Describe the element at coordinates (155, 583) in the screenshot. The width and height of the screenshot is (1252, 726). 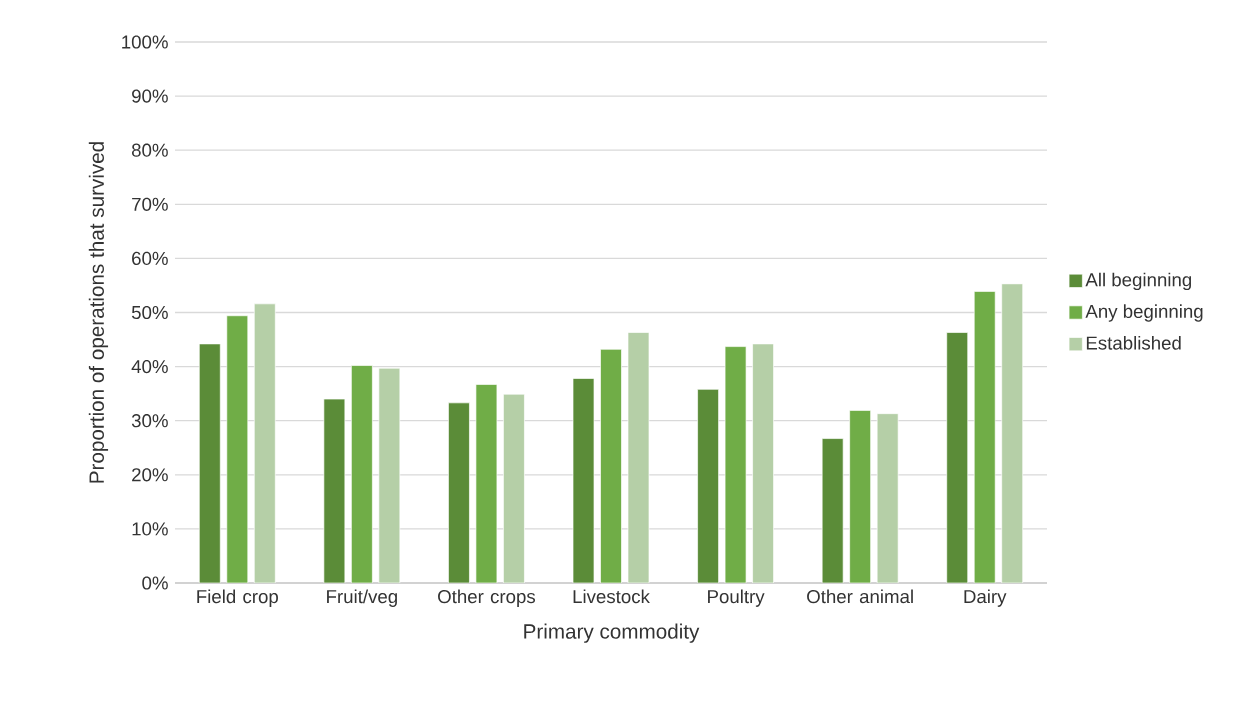
I see `y-tick-label: 0%` at that location.